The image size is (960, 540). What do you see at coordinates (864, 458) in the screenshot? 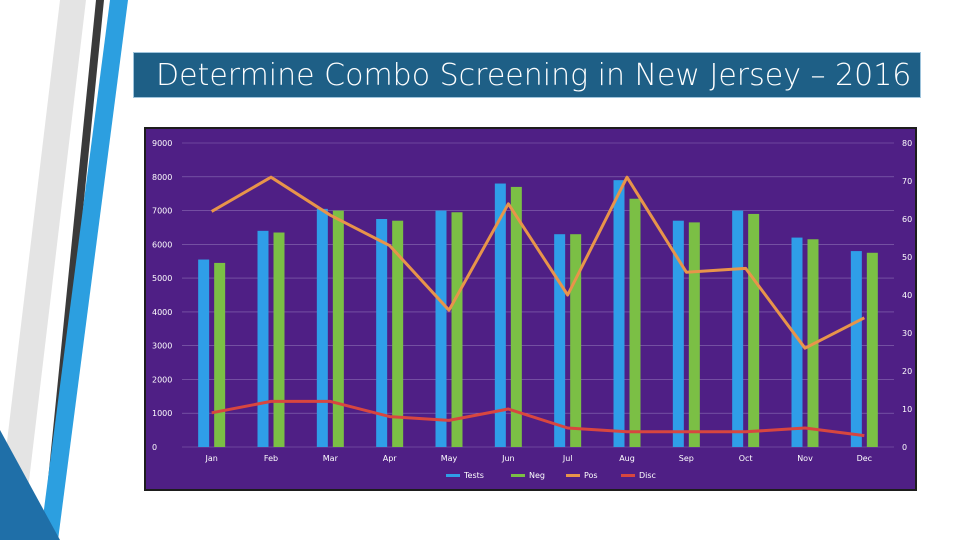
I see `x-tick-label: Dec` at bounding box center [864, 458].